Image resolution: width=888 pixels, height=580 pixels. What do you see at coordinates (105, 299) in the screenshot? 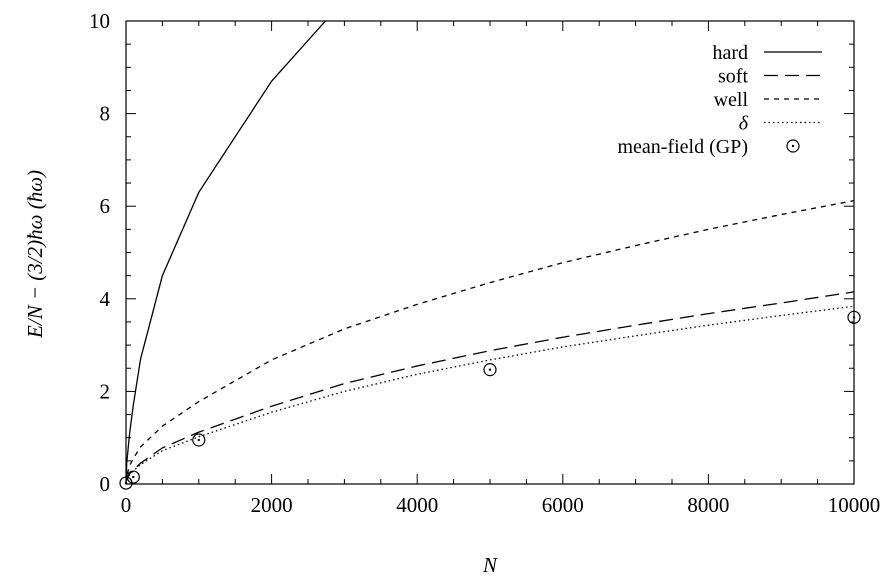
I see `y-tick-label: 4` at bounding box center [105, 299].